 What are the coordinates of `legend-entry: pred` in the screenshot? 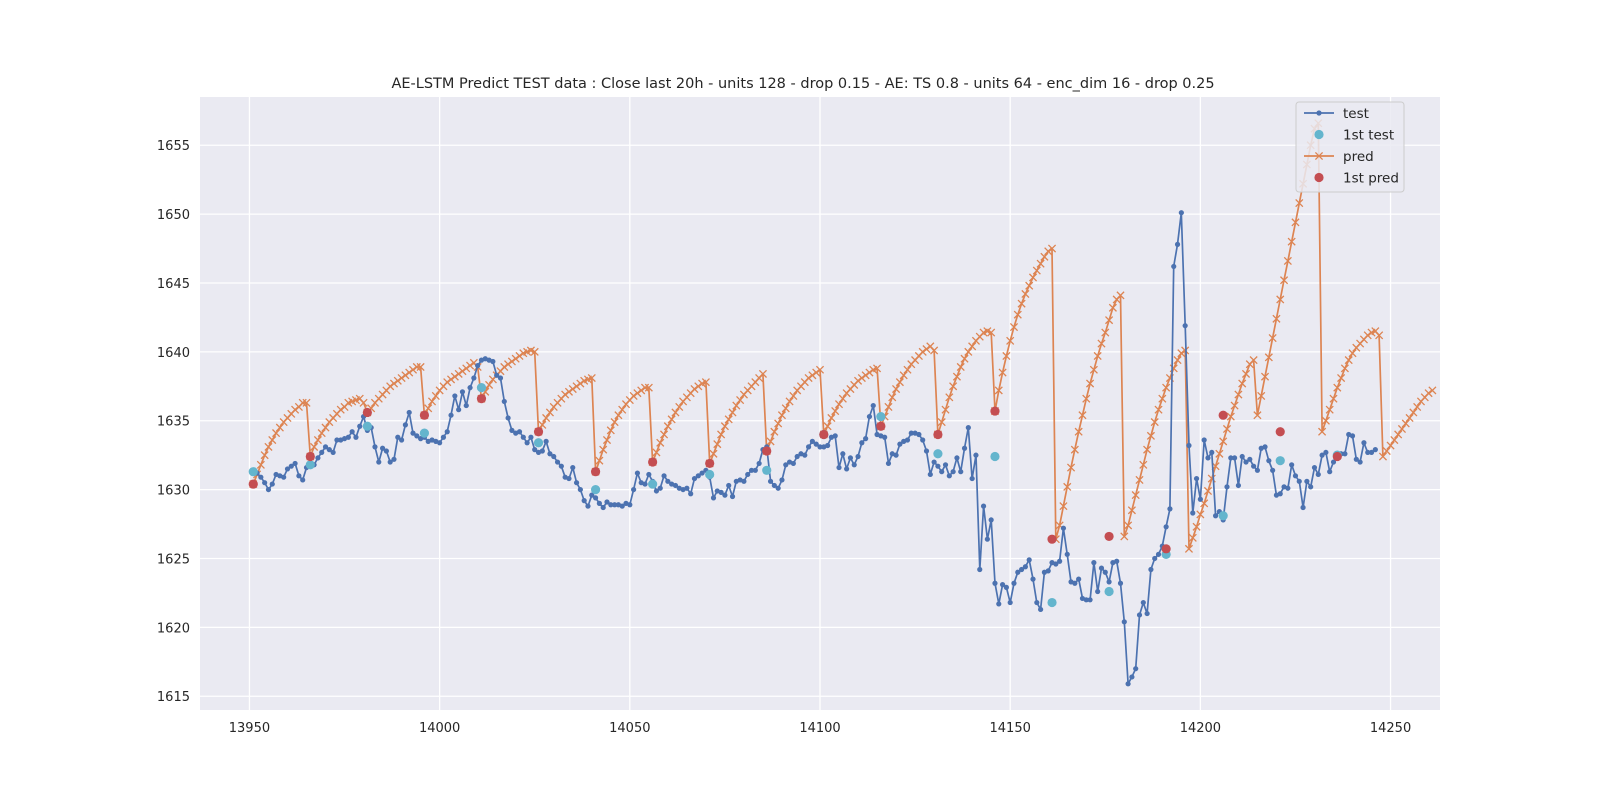 It's located at (1358, 157).